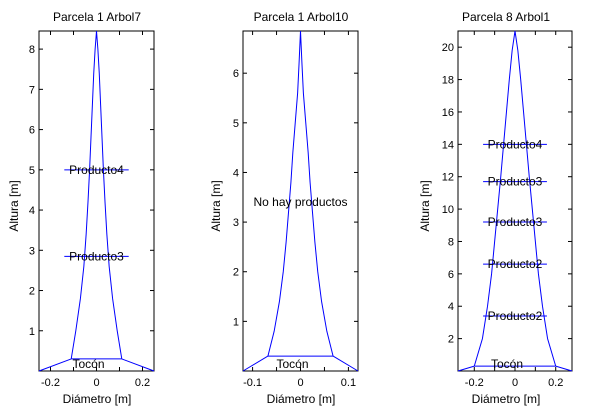  What do you see at coordinates (448, 81) in the screenshot?
I see `y-tick-label: 18` at bounding box center [448, 81].